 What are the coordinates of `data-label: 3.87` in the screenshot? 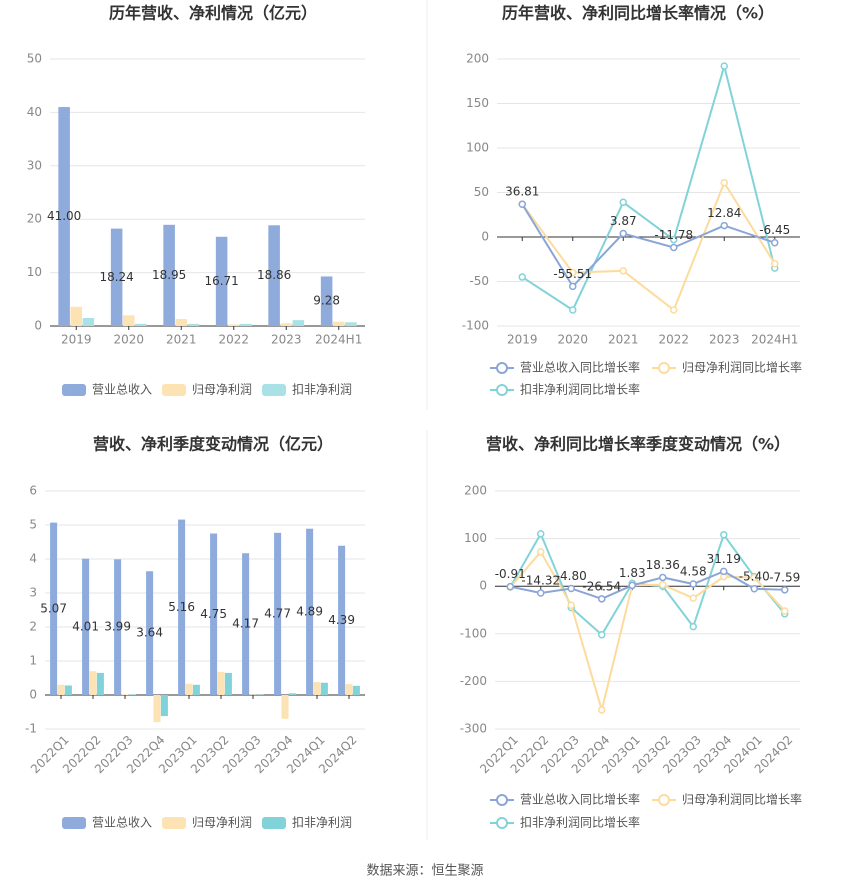 It's located at (623, 221).